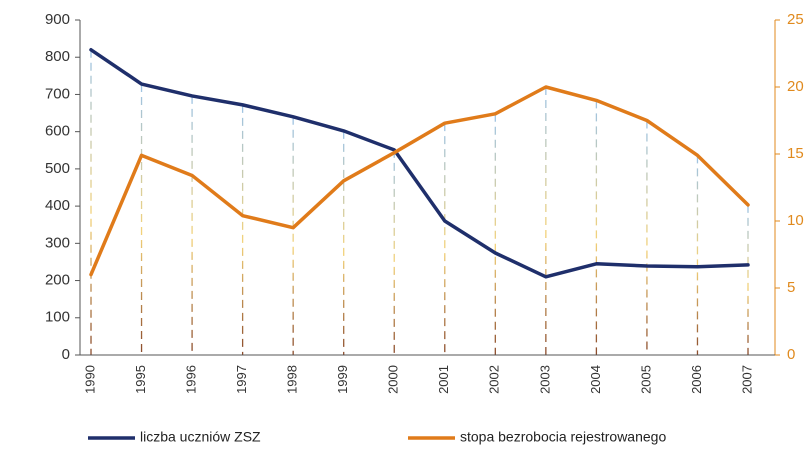  What do you see at coordinates (57, 168) in the screenshot?
I see `y-tick-label: 500` at bounding box center [57, 168].